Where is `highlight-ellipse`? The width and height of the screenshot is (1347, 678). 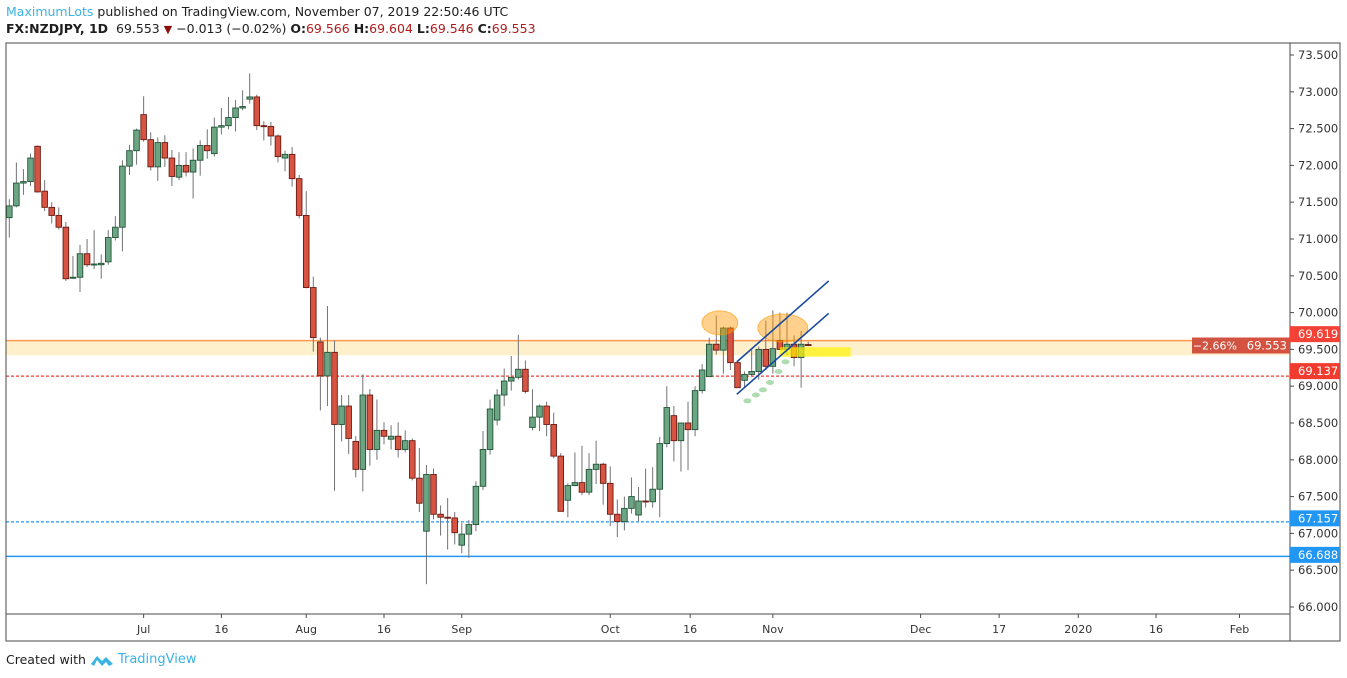
highlight-ellipse is located at coordinates (720, 323).